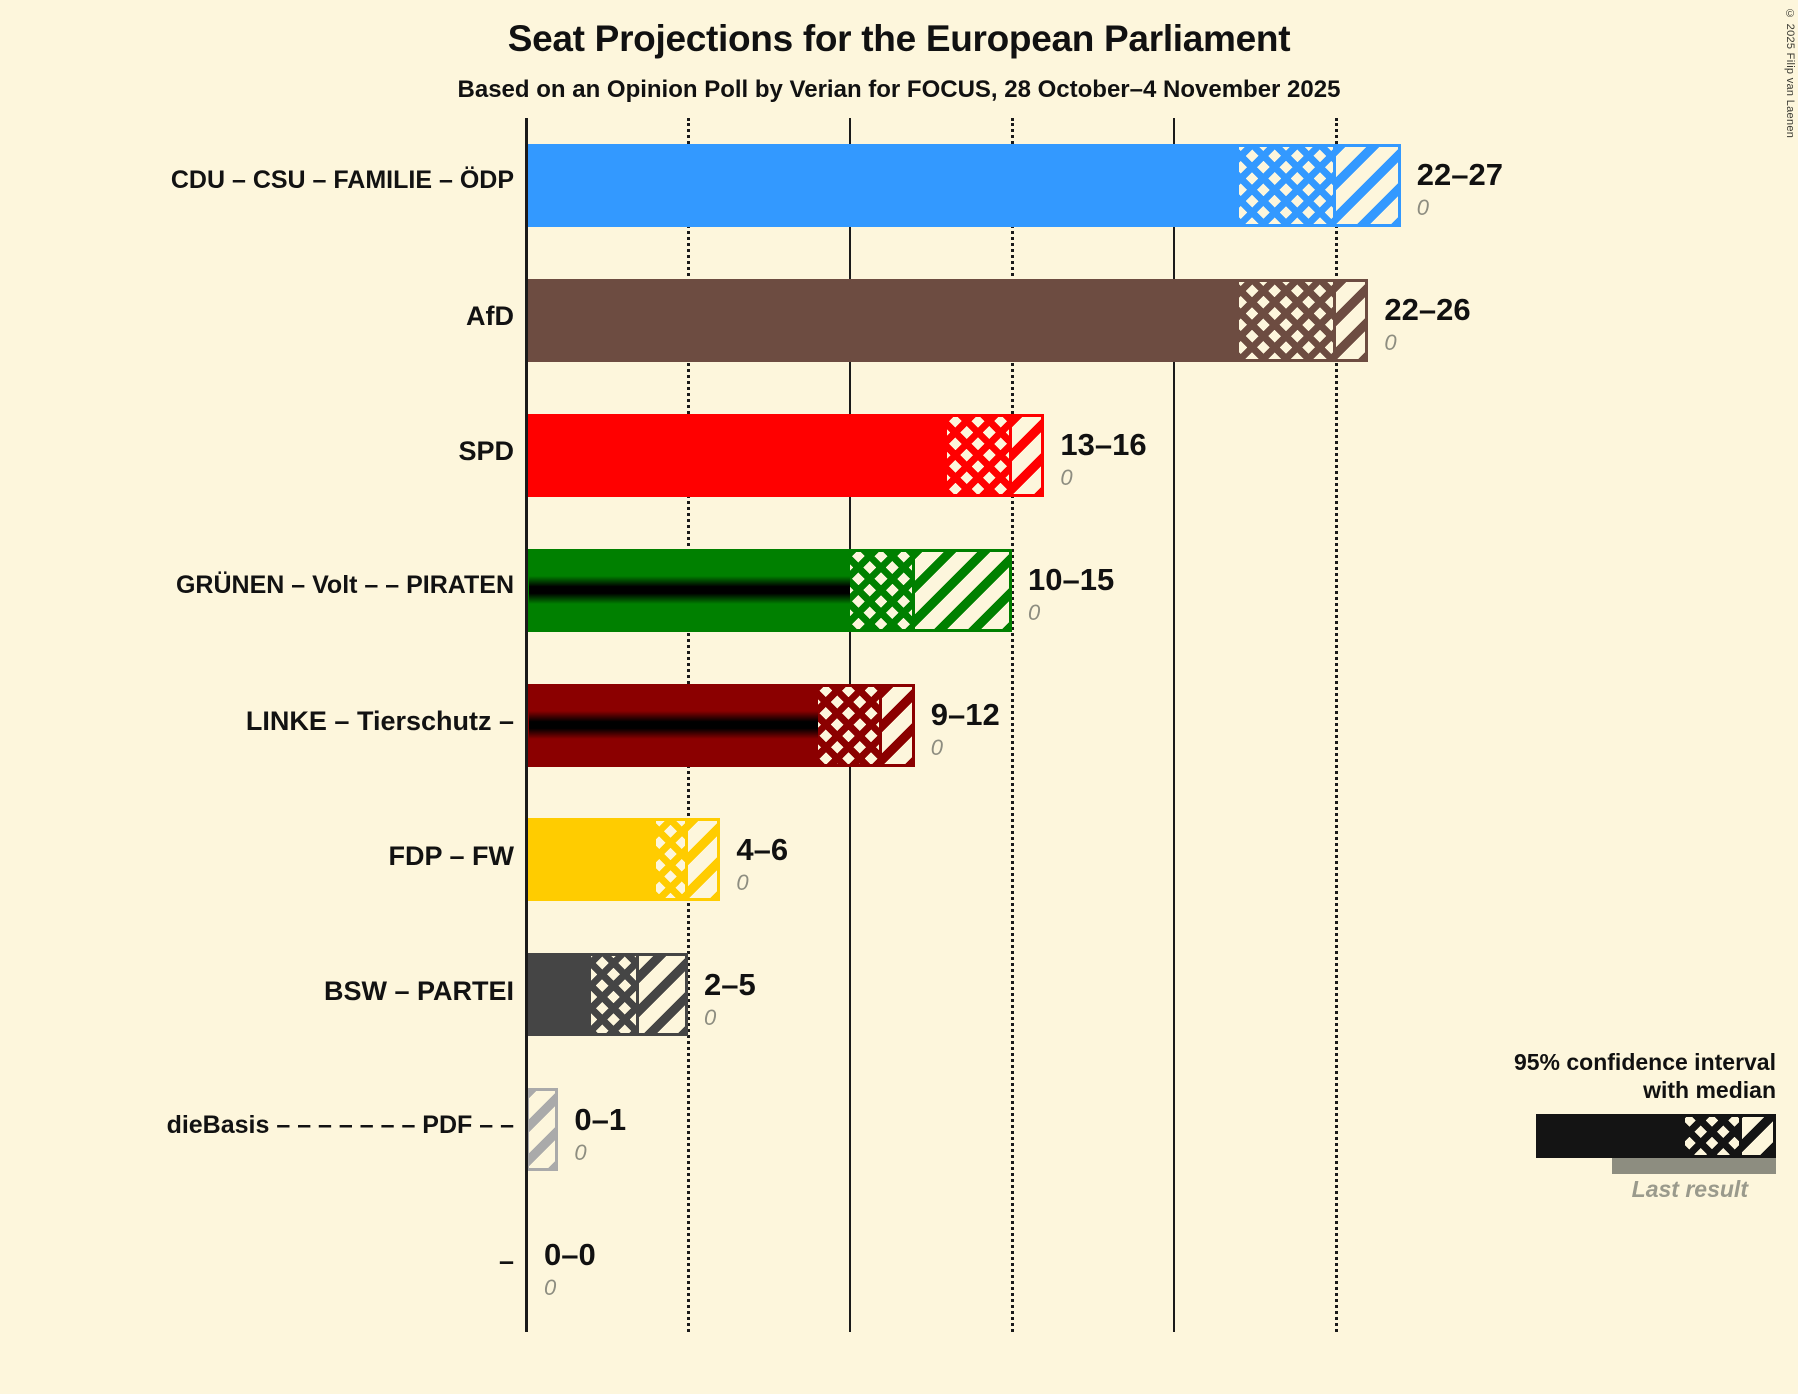 Image resolution: width=1798 pixels, height=1394 pixels. What do you see at coordinates (1756, 1136) in the screenshot?
I see `legend-swatch-diagonal` at bounding box center [1756, 1136].